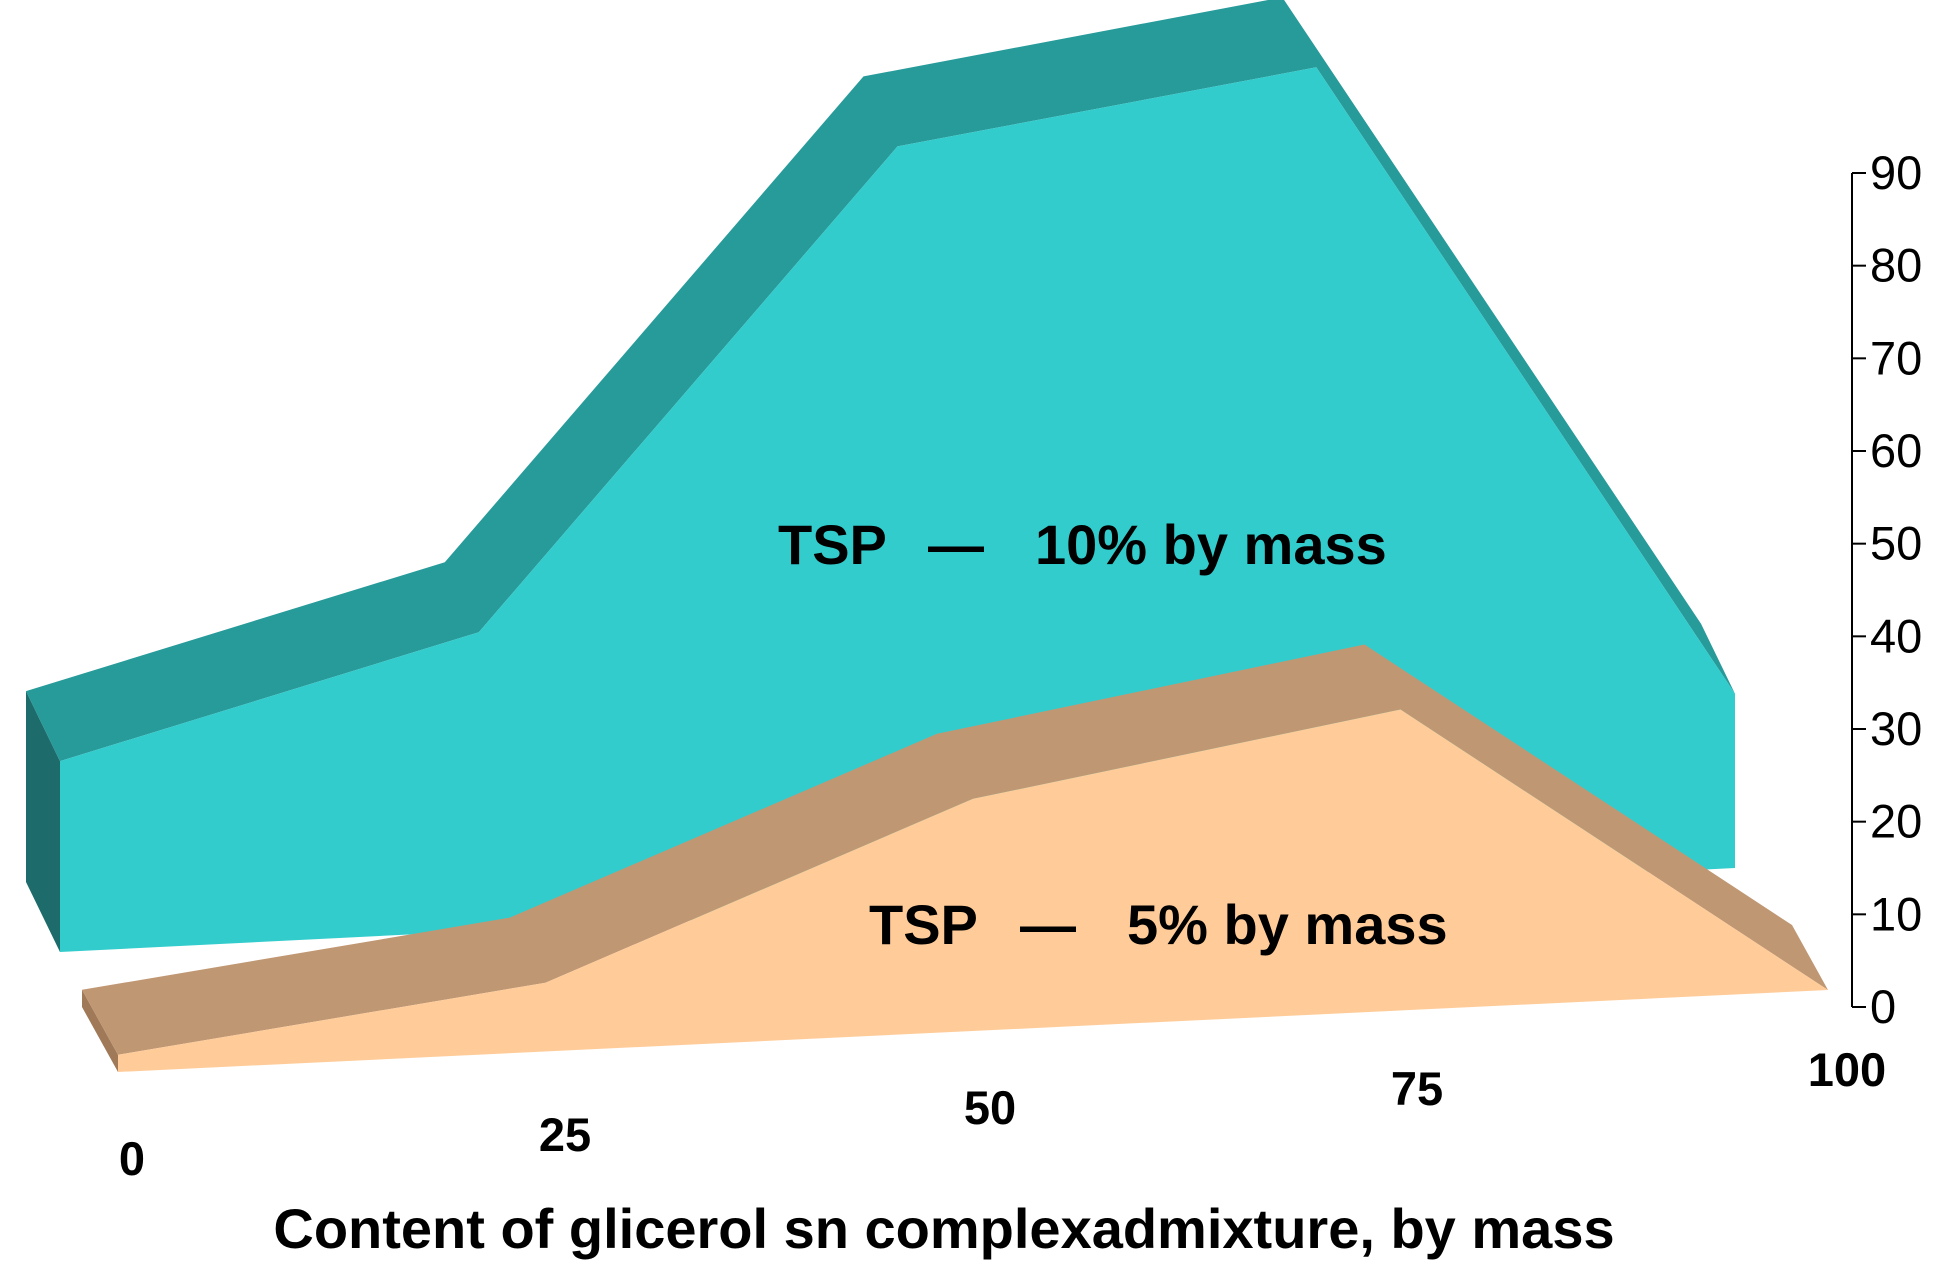  What do you see at coordinates (1896, 543) in the screenshot?
I see `y-tick-label-50: 50` at bounding box center [1896, 543].